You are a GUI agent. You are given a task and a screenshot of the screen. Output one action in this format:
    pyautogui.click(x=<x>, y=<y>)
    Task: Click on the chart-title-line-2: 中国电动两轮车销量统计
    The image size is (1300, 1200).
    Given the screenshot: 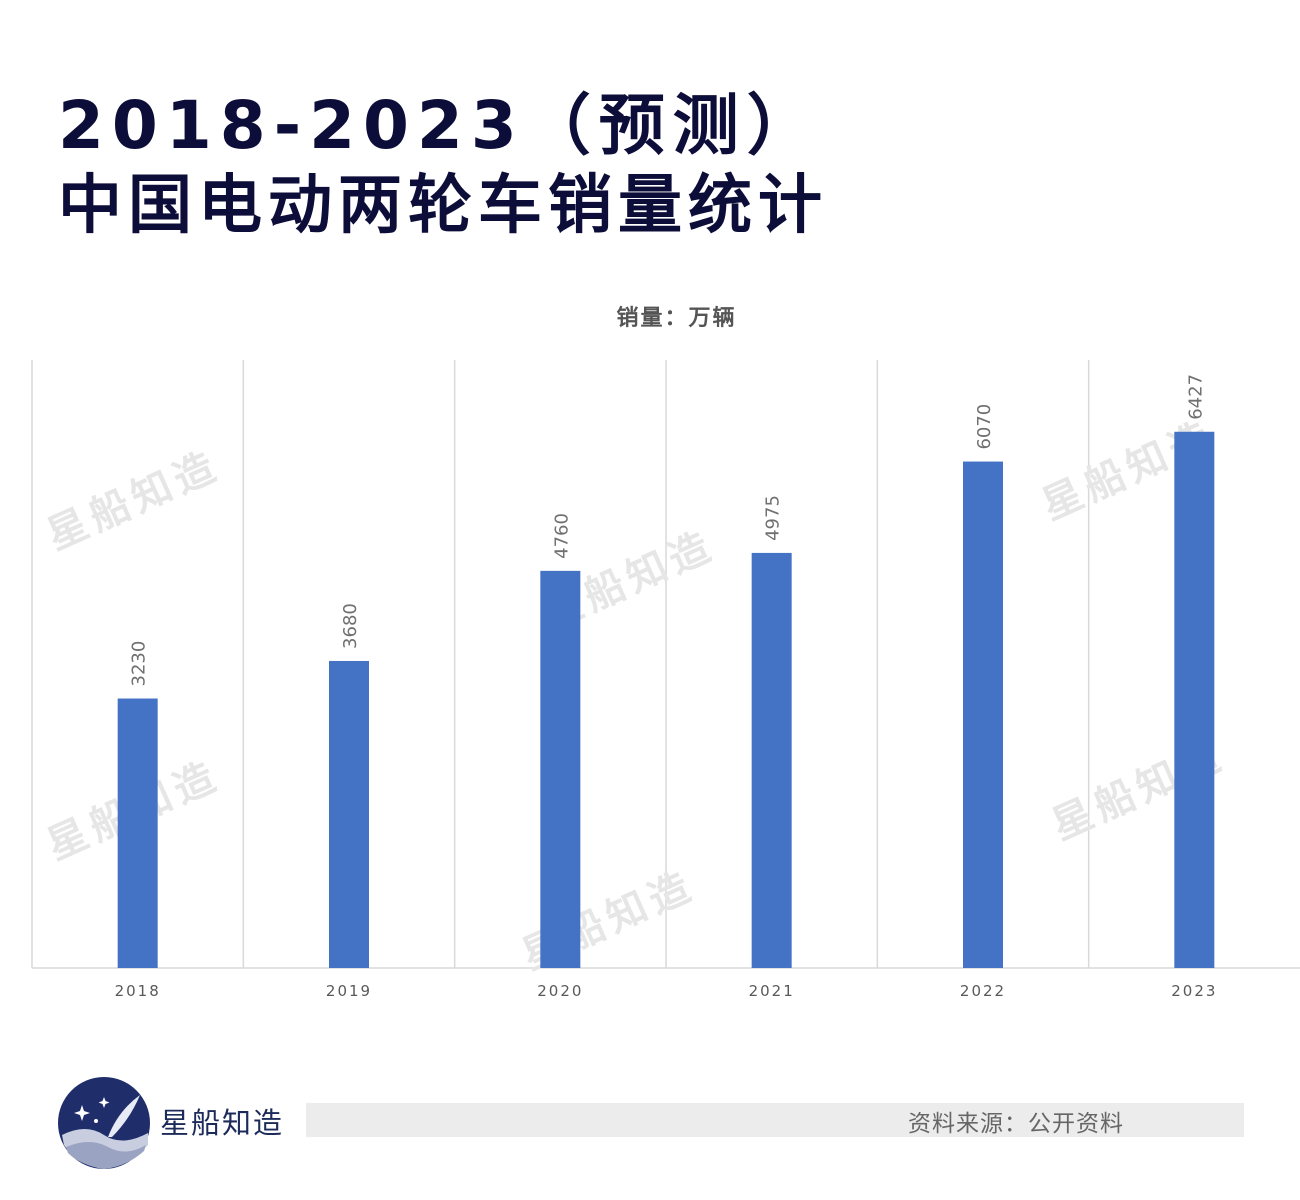 What is the action you would take?
    pyautogui.click(x=443, y=206)
    